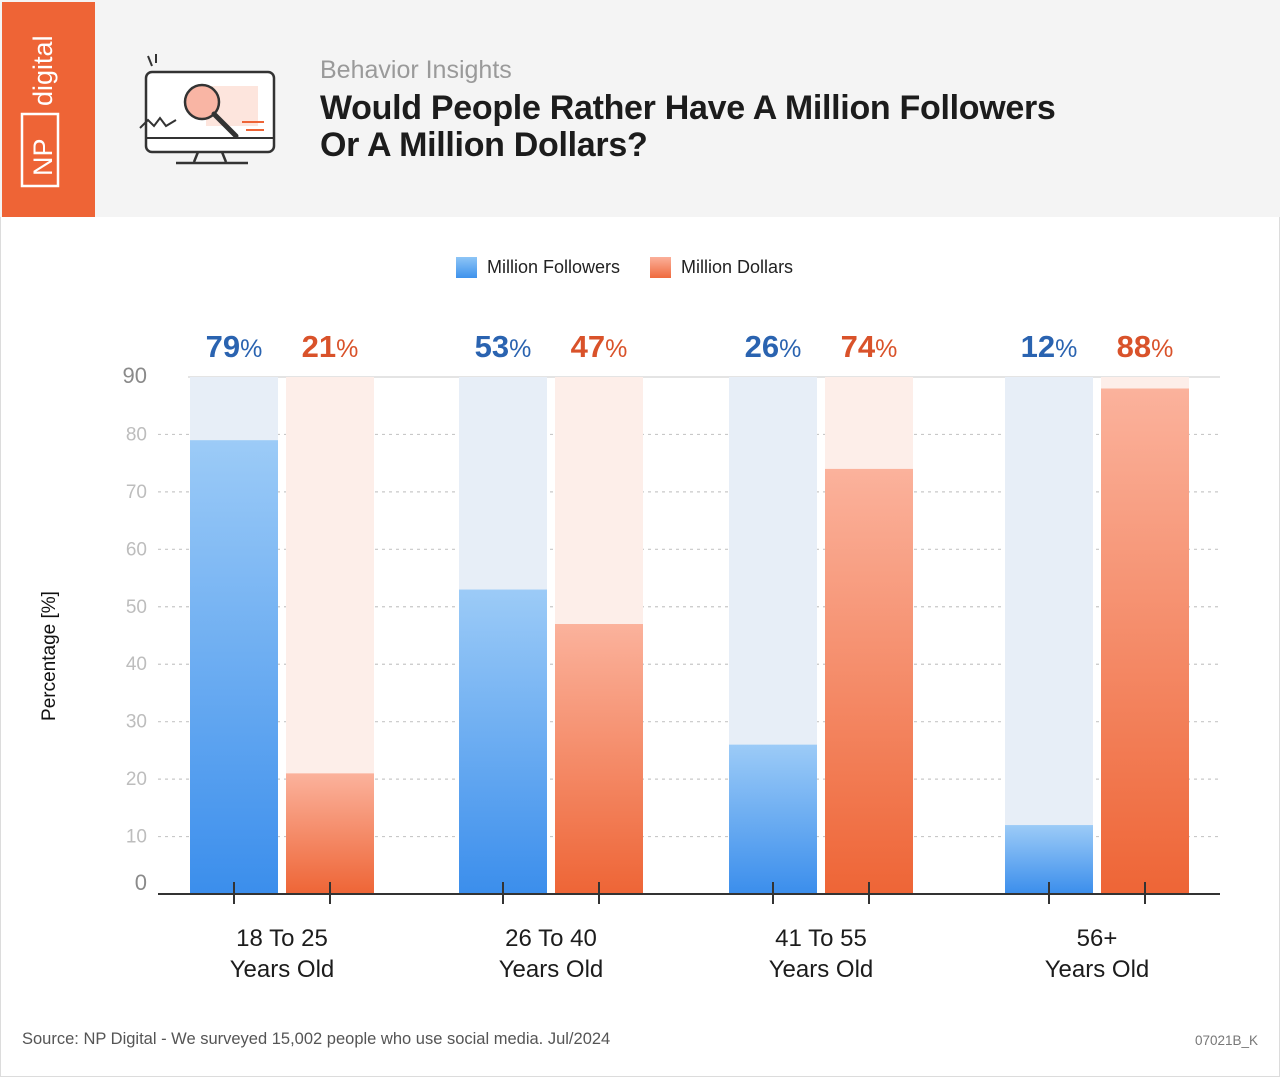  I want to click on header-subtitle: Behavior Insights, so click(416, 70).